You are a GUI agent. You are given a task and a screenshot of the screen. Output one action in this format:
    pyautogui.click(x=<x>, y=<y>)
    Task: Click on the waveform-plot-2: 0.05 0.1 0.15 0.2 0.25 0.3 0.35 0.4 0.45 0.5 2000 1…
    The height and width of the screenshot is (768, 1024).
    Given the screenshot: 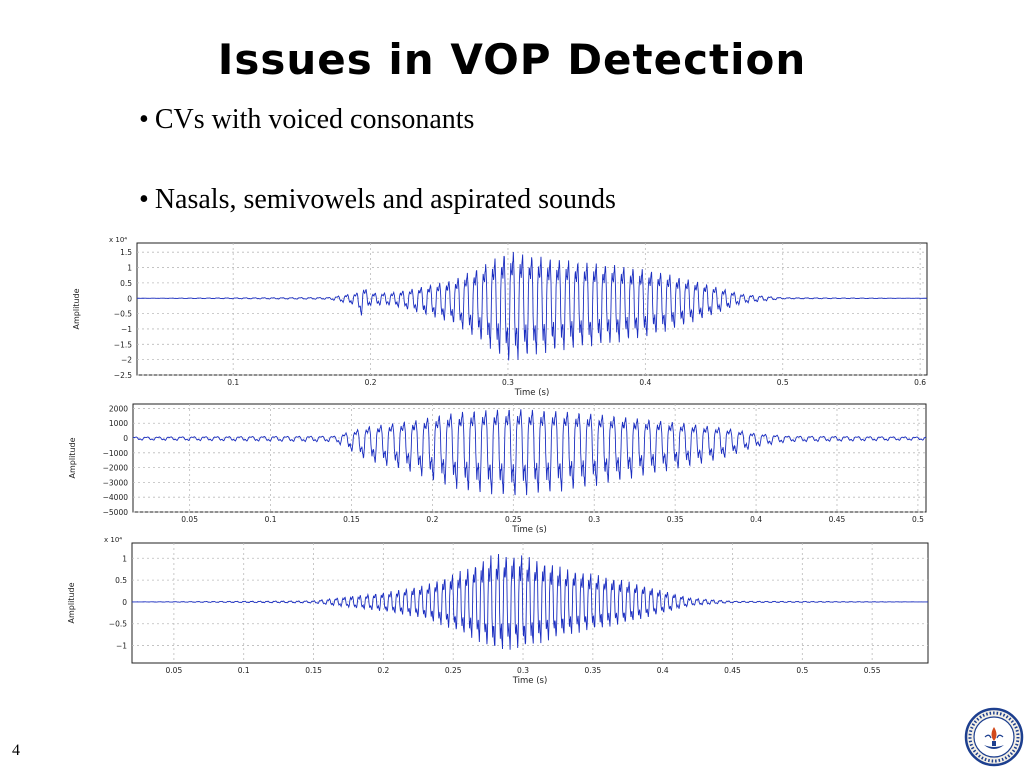 What is the action you would take?
    pyautogui.click(x=497, y=469)
    